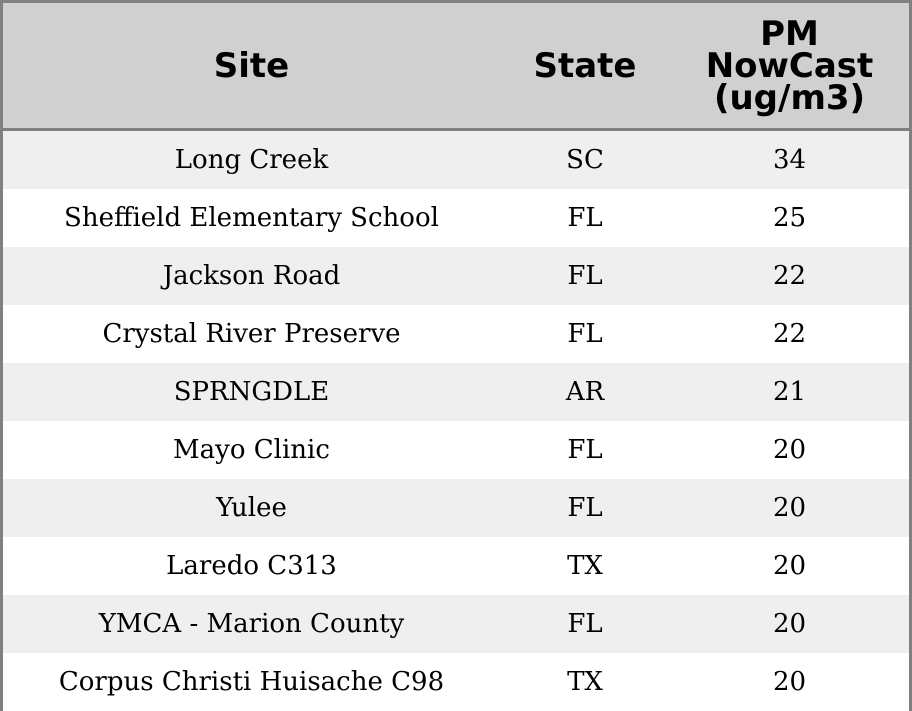  I want to click on table-row: Long Creek SC 34, so click(456, 159).